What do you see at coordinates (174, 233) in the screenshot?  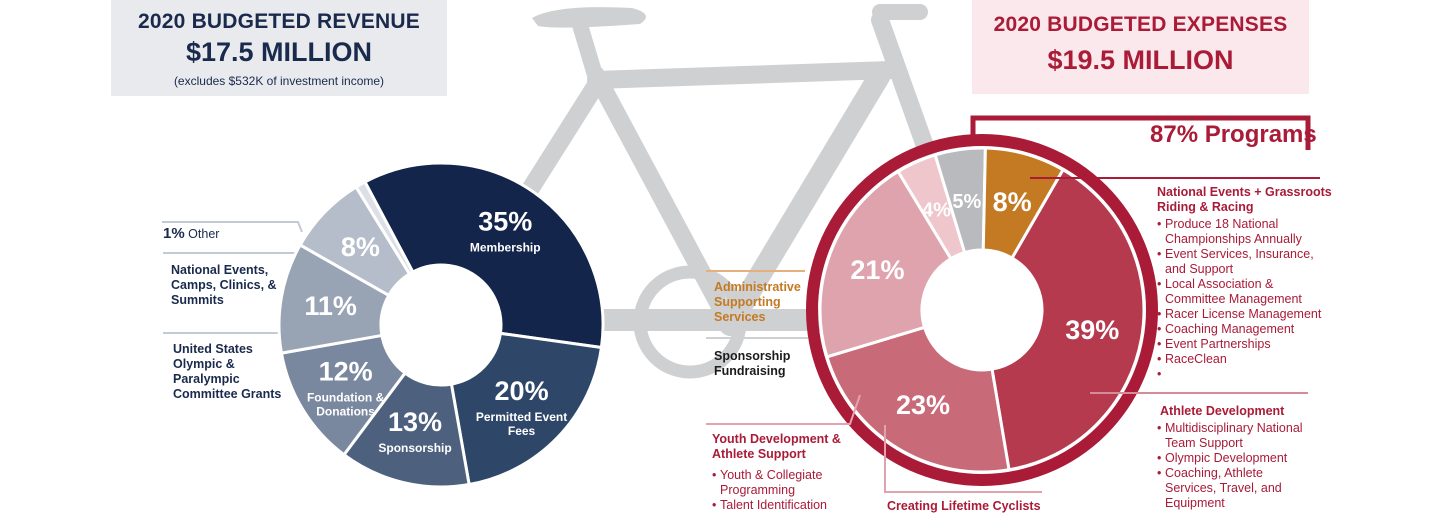 I see `label-other-pct: 1%` at bounding box center [174, 233].